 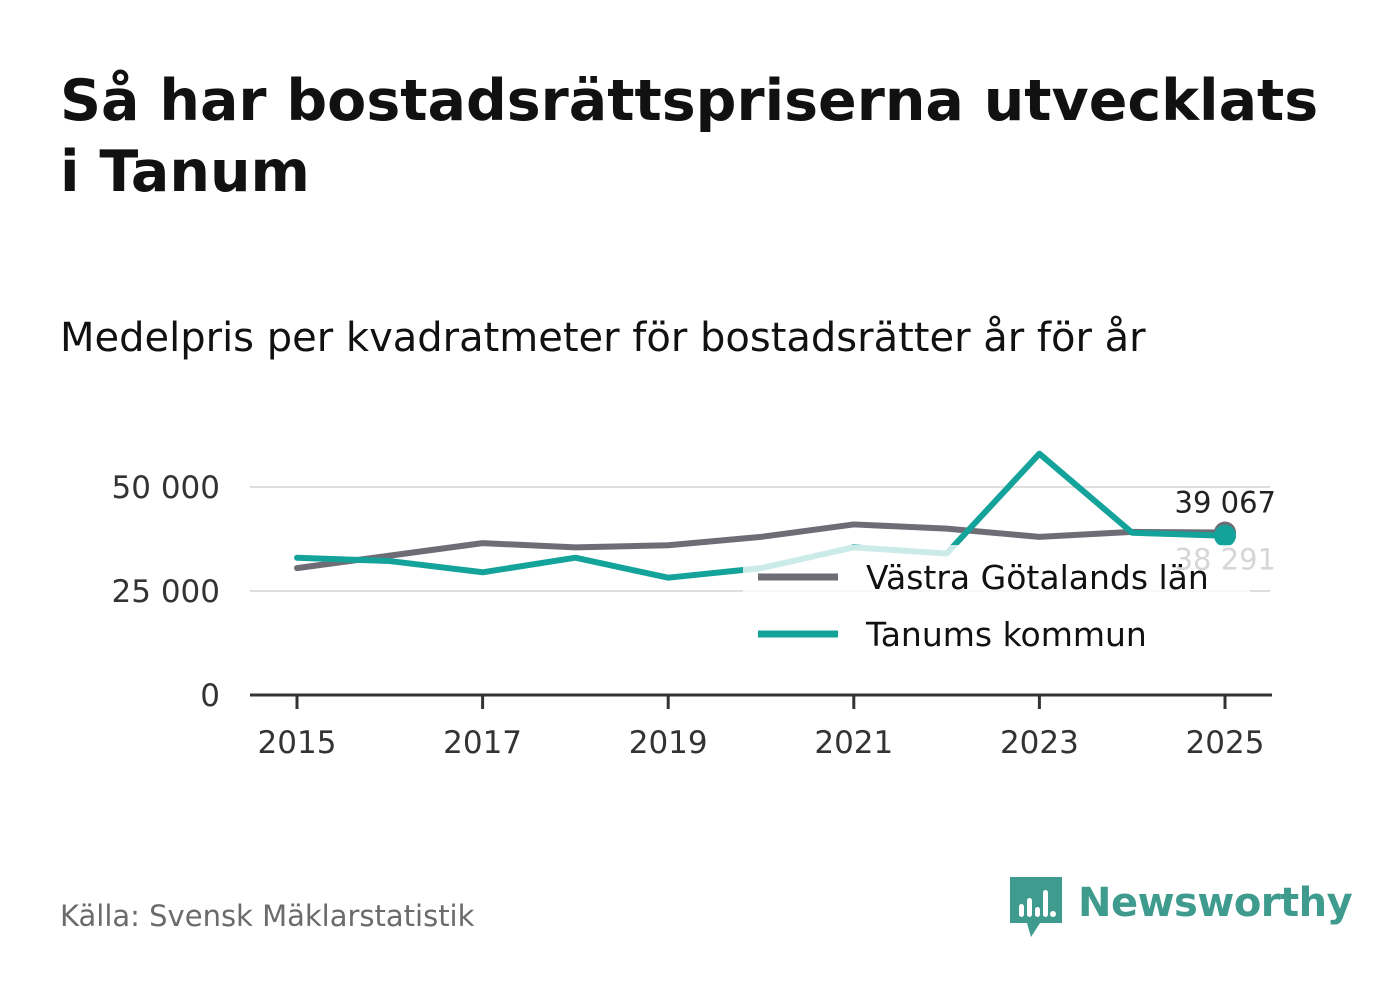 I want to click on series-end-marker, so click(x=1225, y=535).